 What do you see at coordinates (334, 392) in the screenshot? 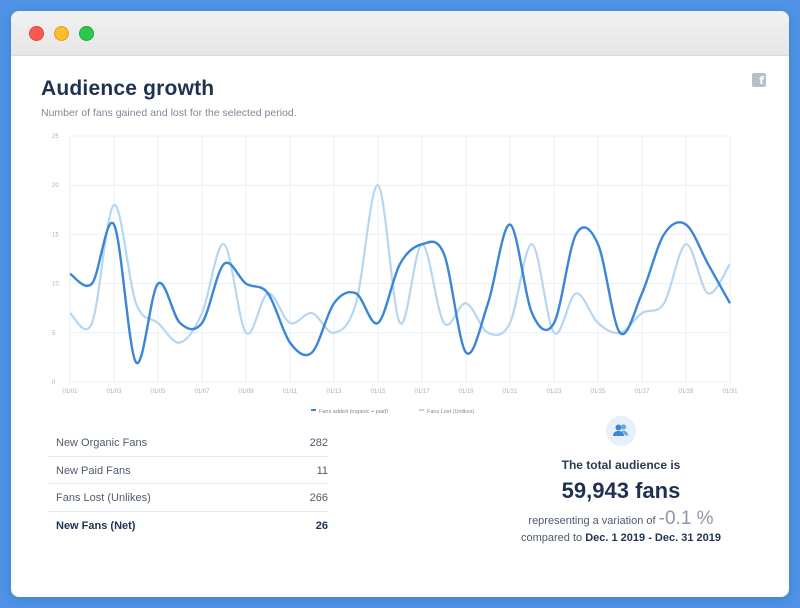
I see `x-tick-label: 01/13` at bounding box center [334, 392].